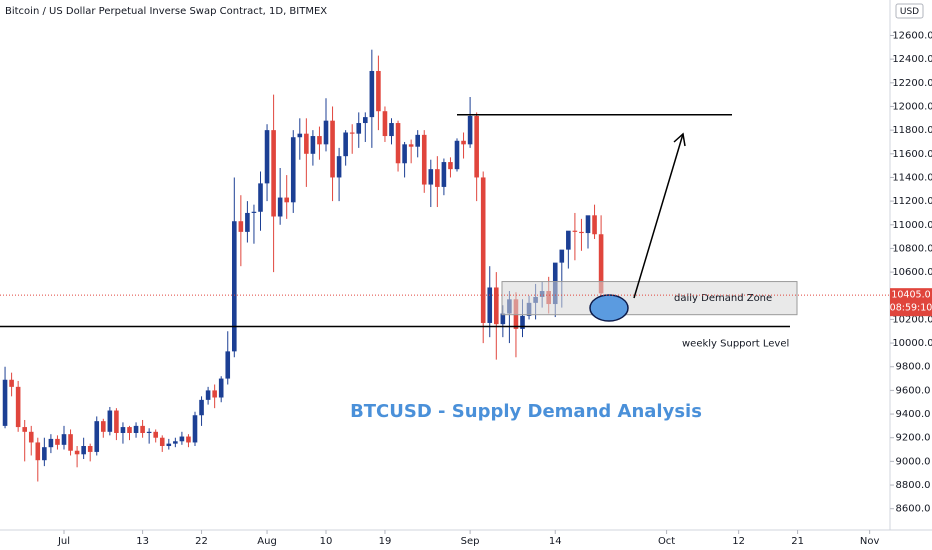  I want to click on y-tick-label: 11000.0, so click(912, 225).